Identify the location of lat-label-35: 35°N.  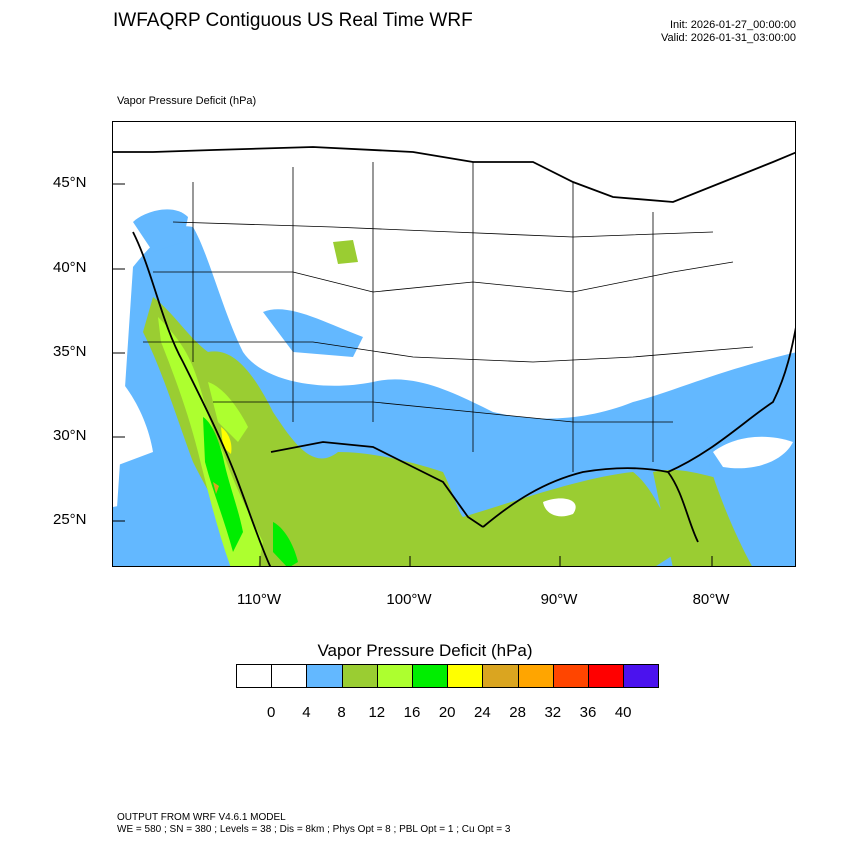
(70, 351).